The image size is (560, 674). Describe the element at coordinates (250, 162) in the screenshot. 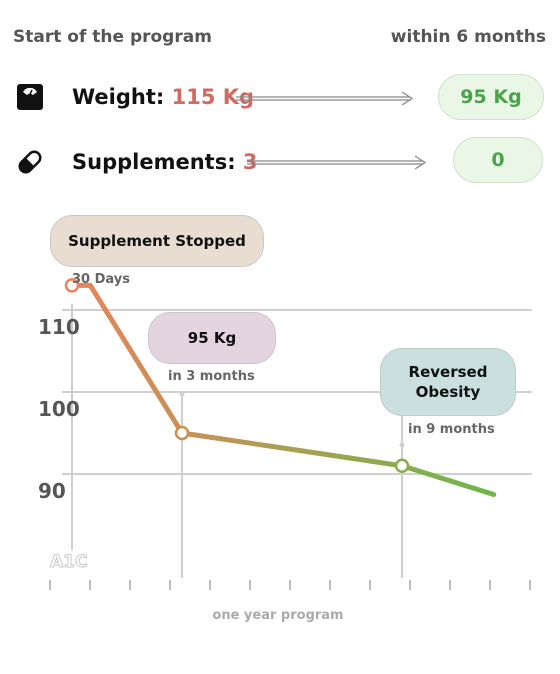

I see `supplements-value: 3` at that location.